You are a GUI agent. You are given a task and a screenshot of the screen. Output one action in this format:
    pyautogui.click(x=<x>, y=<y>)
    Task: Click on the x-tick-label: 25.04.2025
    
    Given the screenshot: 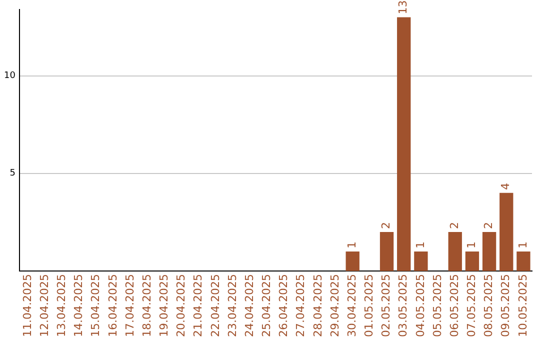 What is the action you would take?
    pyautogui.click(x=267, y=306)
    